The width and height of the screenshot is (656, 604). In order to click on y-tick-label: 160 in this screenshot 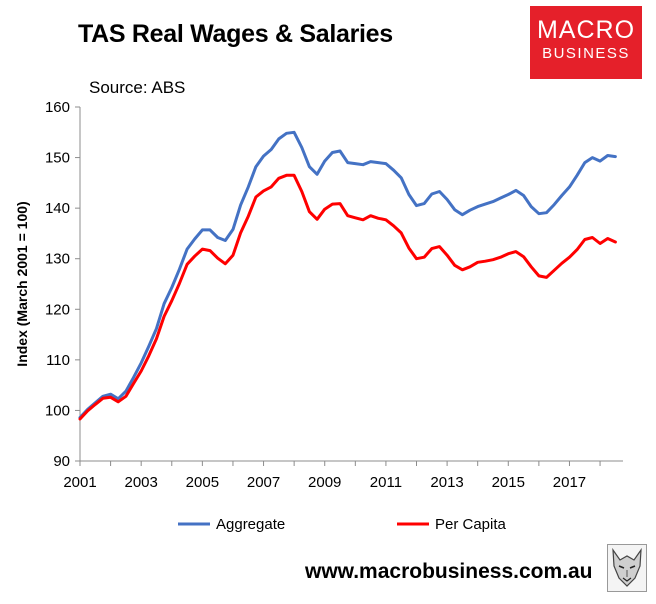, I will do `click(57, 107)`.